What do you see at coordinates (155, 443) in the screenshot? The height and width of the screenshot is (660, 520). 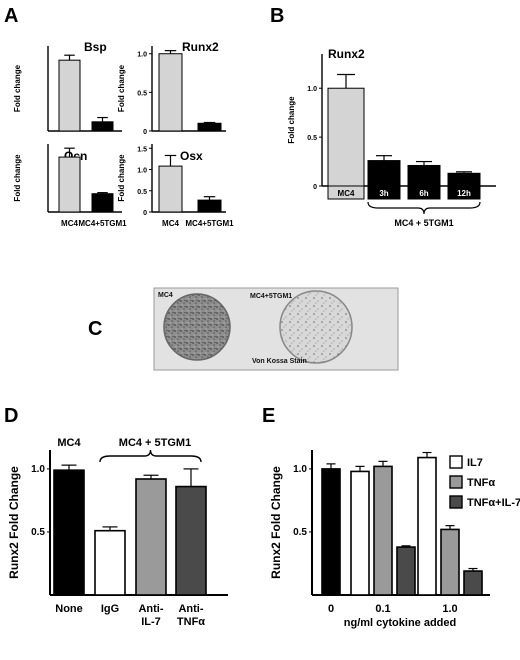 I see `annotation-mc4-5tgm1: MC4 + 5TGM1` at bounding box center [155, 443].